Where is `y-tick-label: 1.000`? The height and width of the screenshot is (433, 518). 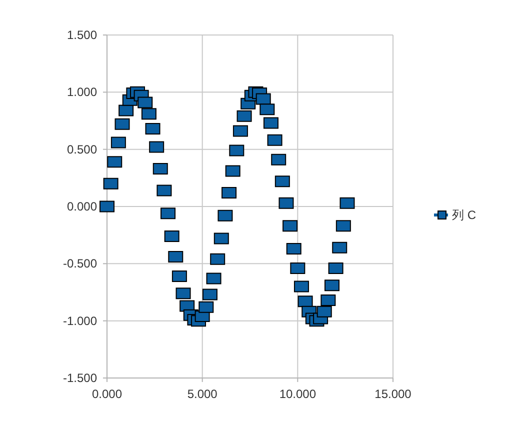 y-tick-label: 1.000 is located at coordinates (82, 92).